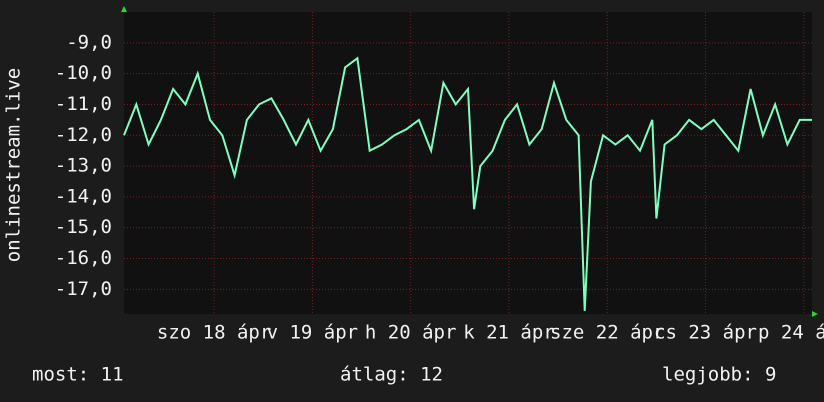  What do you see at coordinates (313, 333) in the screenshot?
I see `x-tick-label: v 19 ápr` at bounding box center [313, 333].